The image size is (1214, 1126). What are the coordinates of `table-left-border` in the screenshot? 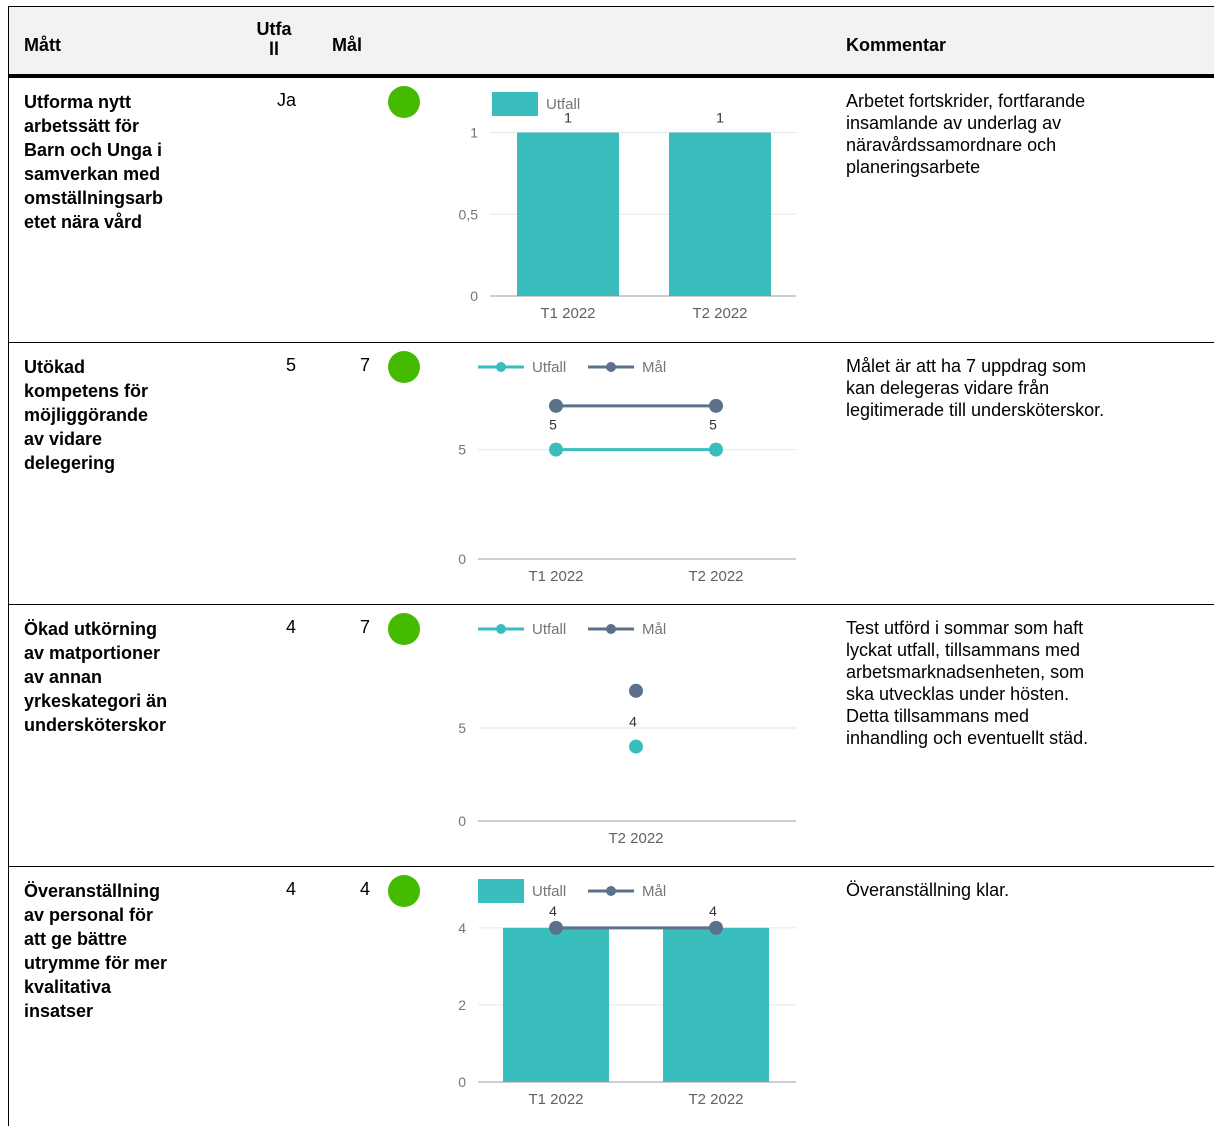 It's located at (8, 566).